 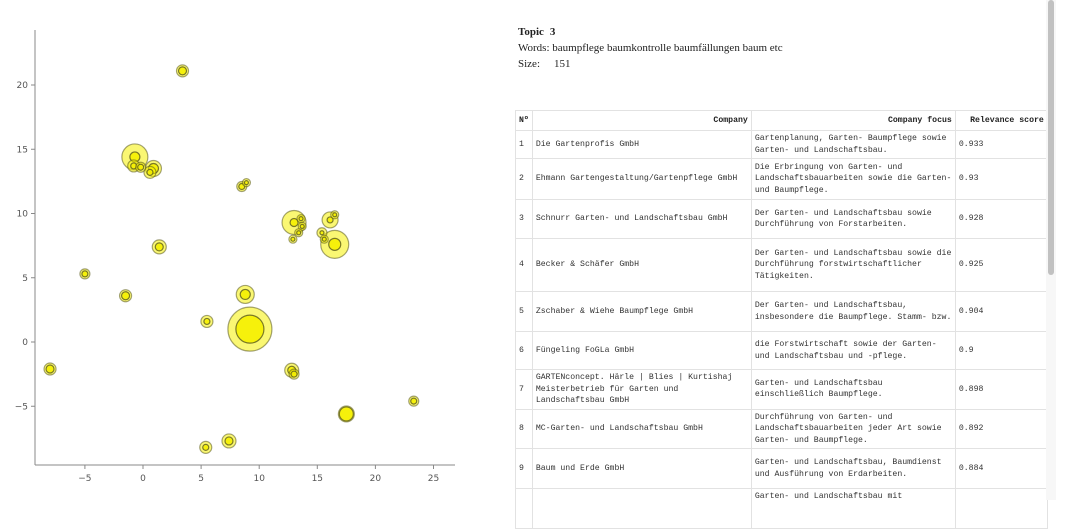 What do you see at coordinates (641, 311) in the screenshot?
I see `row-company: Zschaber & Wiehe Baumpflege GmbH` at bounding box center [641, 311].